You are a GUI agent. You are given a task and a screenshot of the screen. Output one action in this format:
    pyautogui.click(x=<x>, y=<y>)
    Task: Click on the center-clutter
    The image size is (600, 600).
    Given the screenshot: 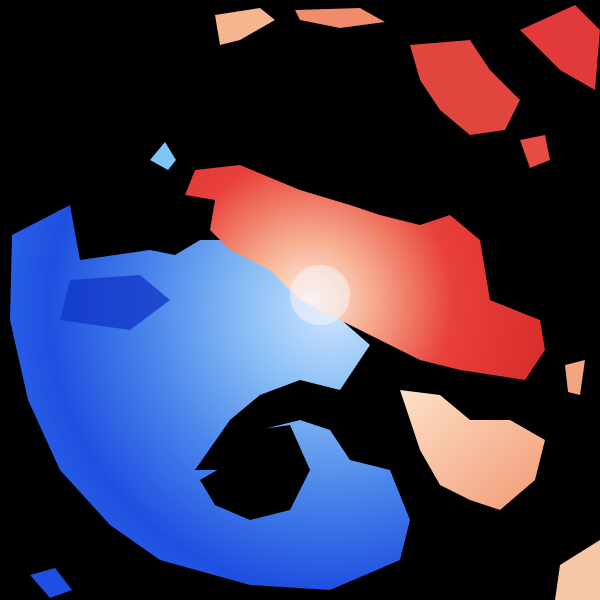 What is the action you would take?
    pyautogui.click(x=320, y=295)
    